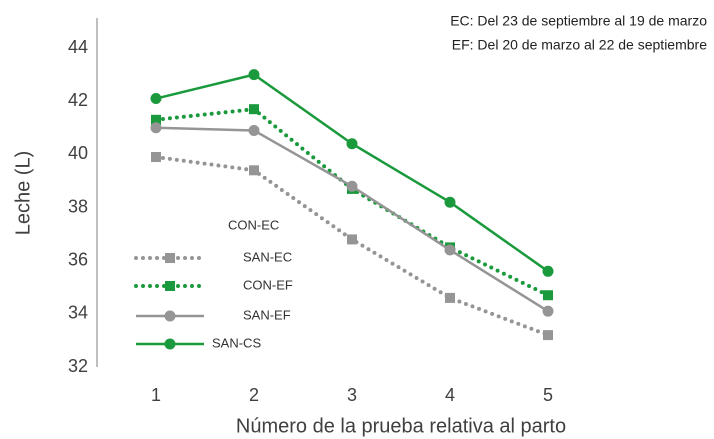  Describe the element at coordinates (268, 284) in the screenshot. I see `legend-label: CON-EF` at that location.